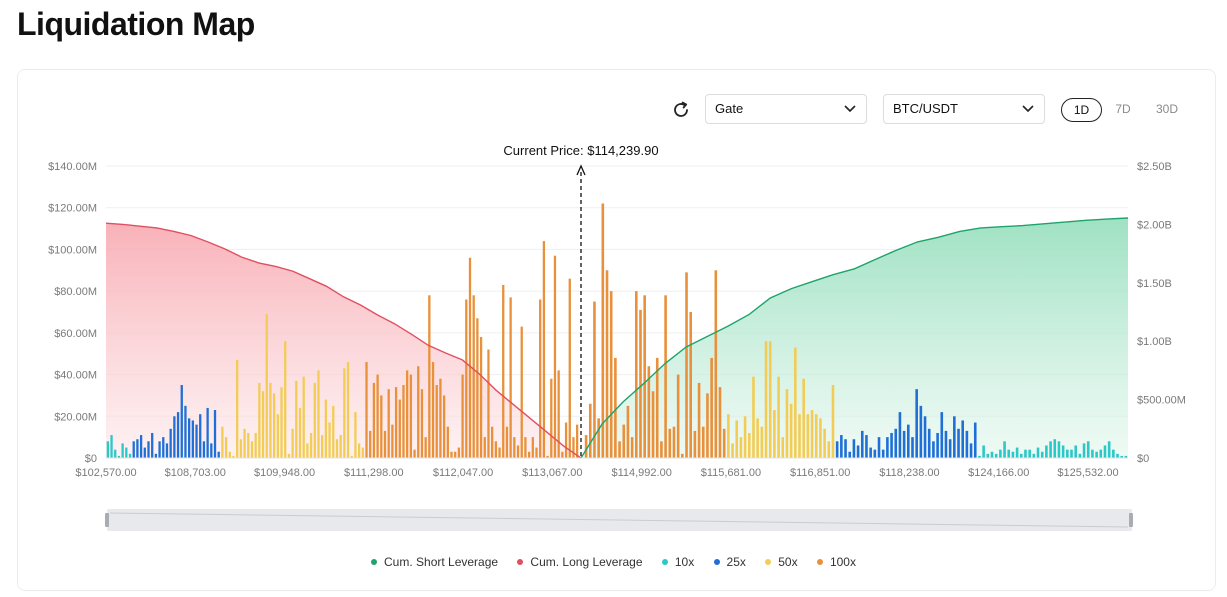 The width and height of the screenshot is (1227, 597). Describe the element at coordinates (925, 108) in the screenshot. I see `pair-select-value: BTC/USDT` at that location.